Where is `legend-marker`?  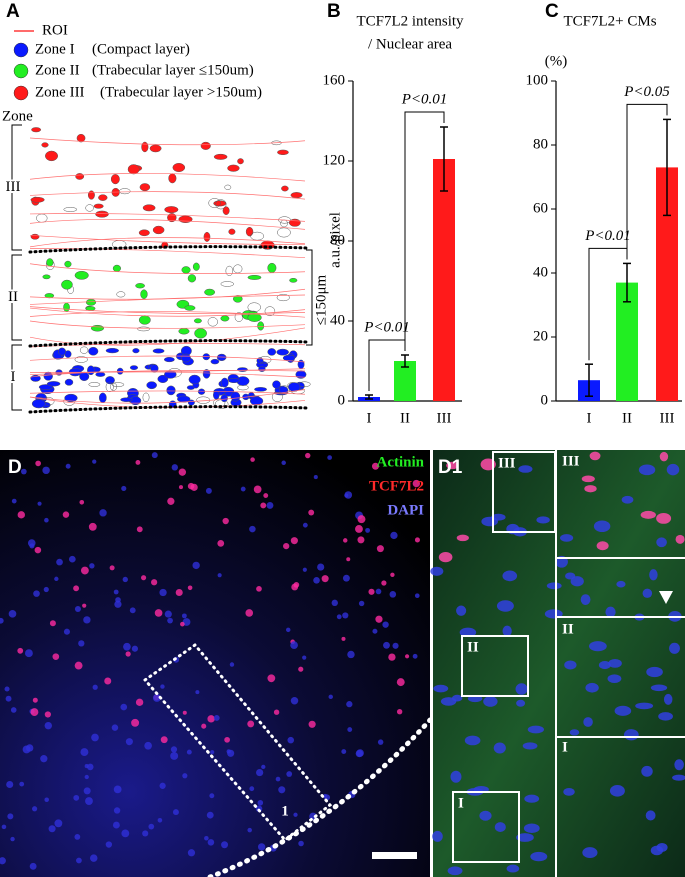 legend-marker is located at coordinates (21, 71).